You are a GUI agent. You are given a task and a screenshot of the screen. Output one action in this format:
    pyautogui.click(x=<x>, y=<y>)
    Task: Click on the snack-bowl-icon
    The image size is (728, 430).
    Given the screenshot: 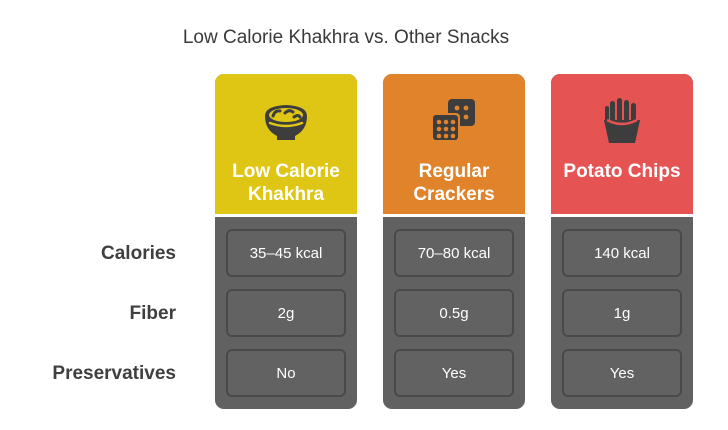 What is the action you would take?
    pyautogui.click(x=286, y=121)
    